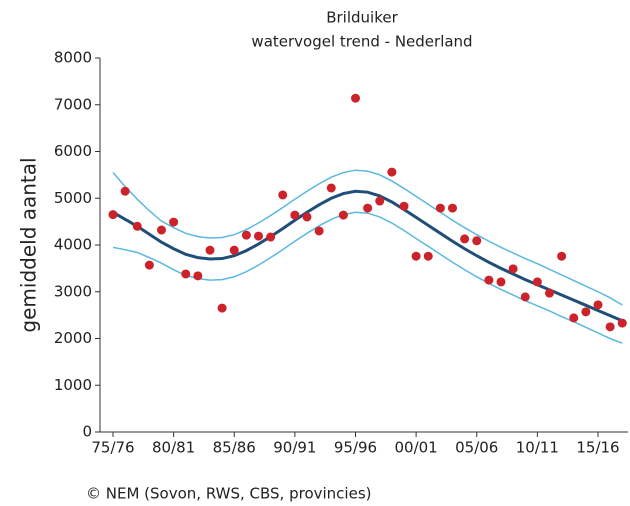 The width and height of the screenshot is (630, 506). I want to click on x-tick-label: 10/11, so click(537, 448).